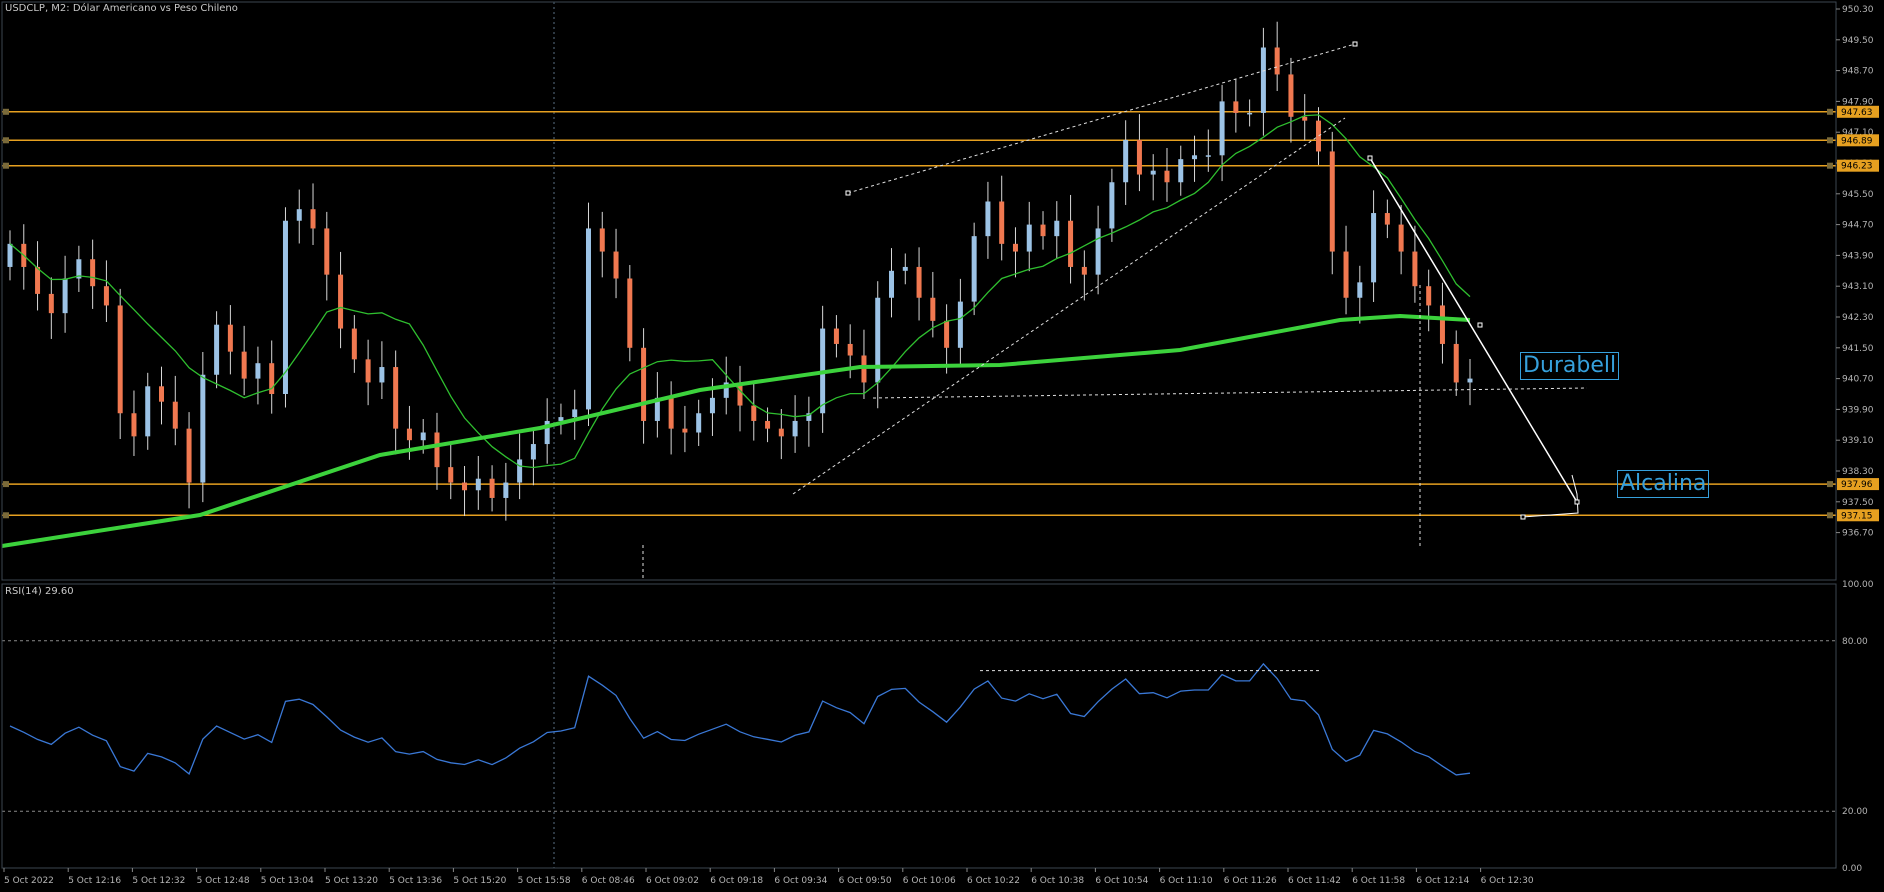  What do you see at coordinates (1858, 102) in the screenshot?
I see `price-tick-label: 947.90` at bounding box center [1858, 102].